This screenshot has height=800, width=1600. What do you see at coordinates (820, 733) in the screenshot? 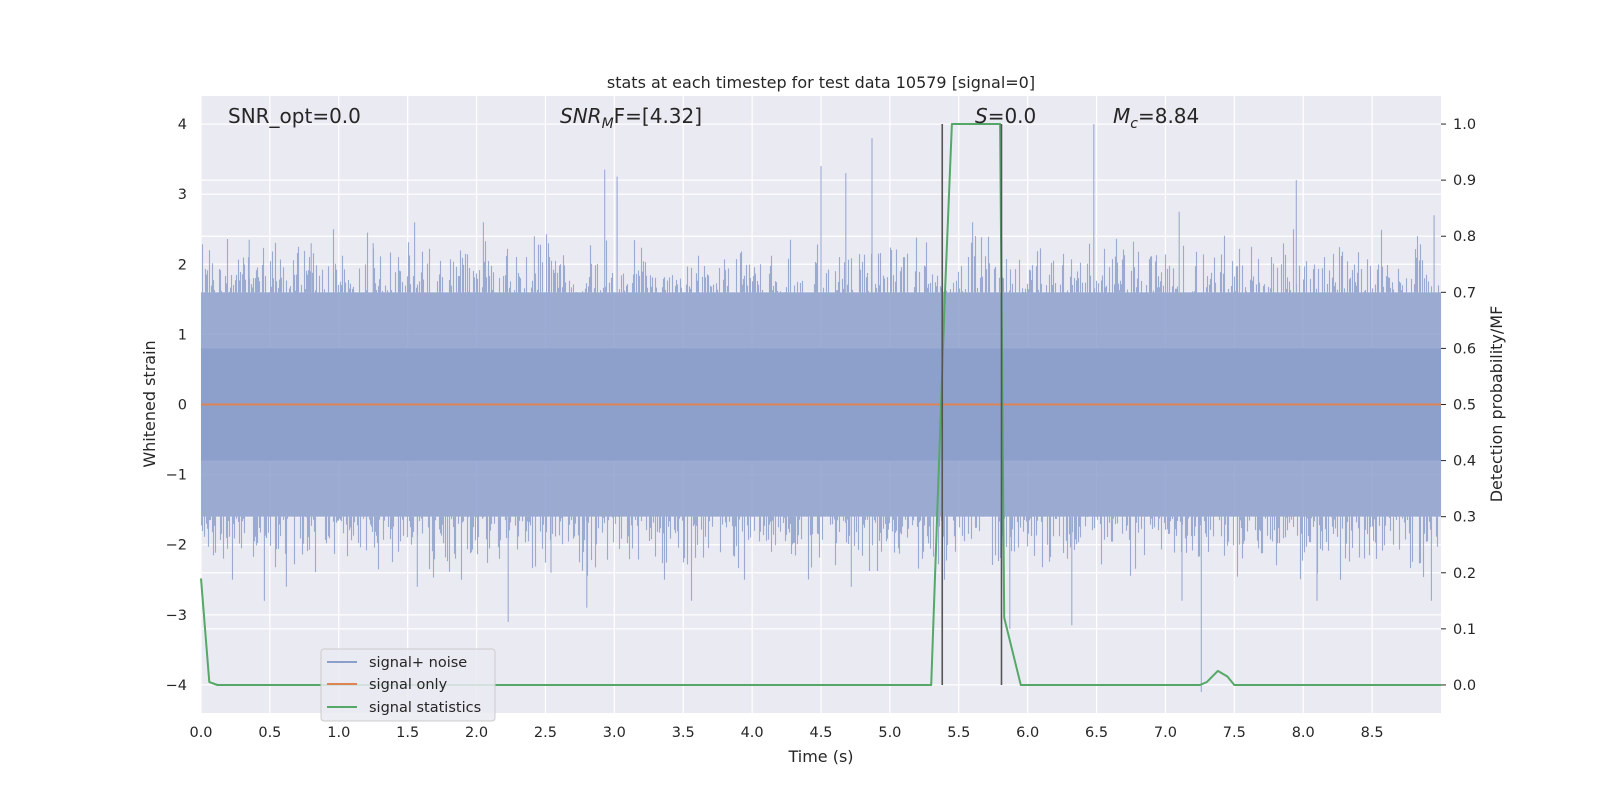
I see `x-tick-label: 4.5` at bounding box center [820, 733].